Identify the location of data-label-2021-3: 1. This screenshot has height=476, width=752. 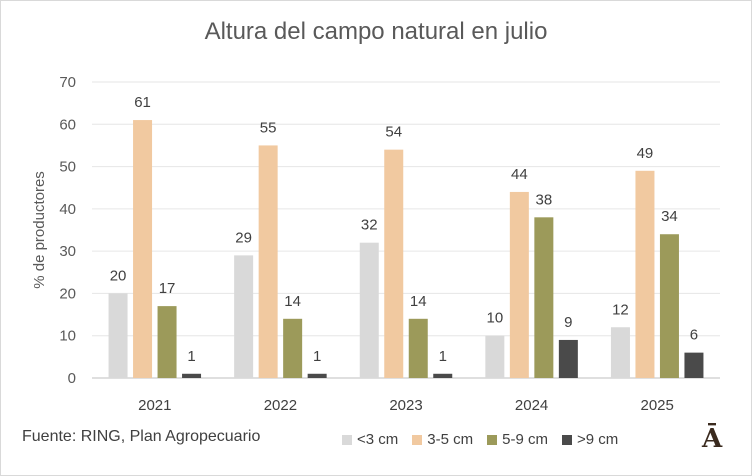
(191, 356).